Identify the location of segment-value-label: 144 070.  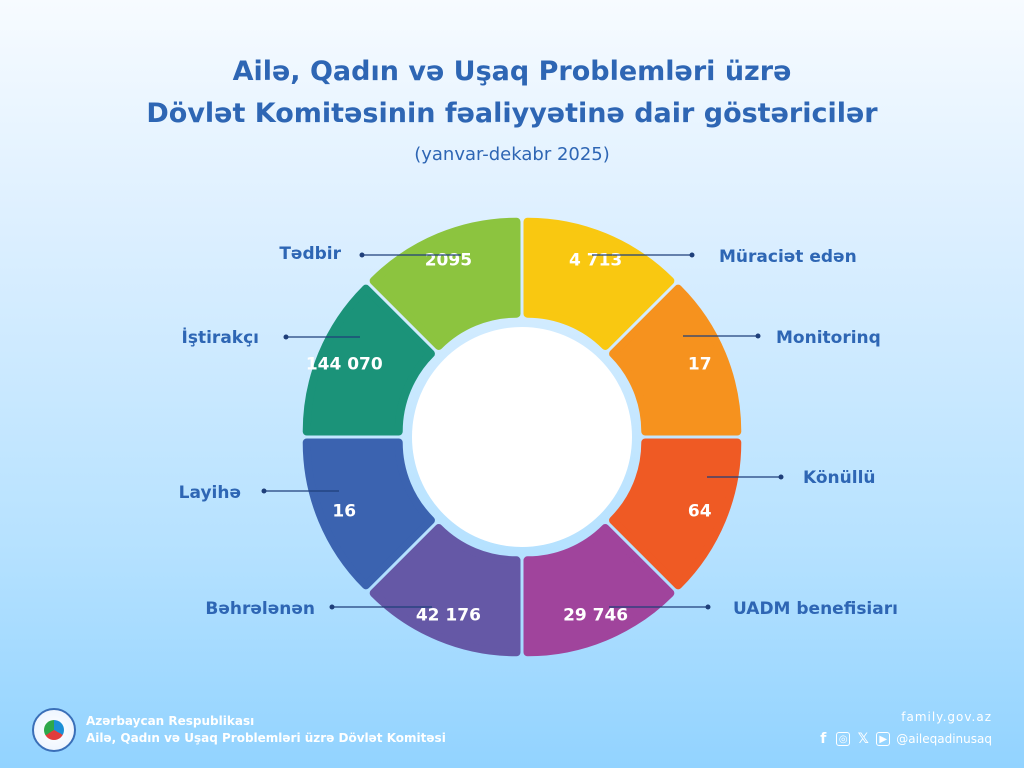
(344, 364).